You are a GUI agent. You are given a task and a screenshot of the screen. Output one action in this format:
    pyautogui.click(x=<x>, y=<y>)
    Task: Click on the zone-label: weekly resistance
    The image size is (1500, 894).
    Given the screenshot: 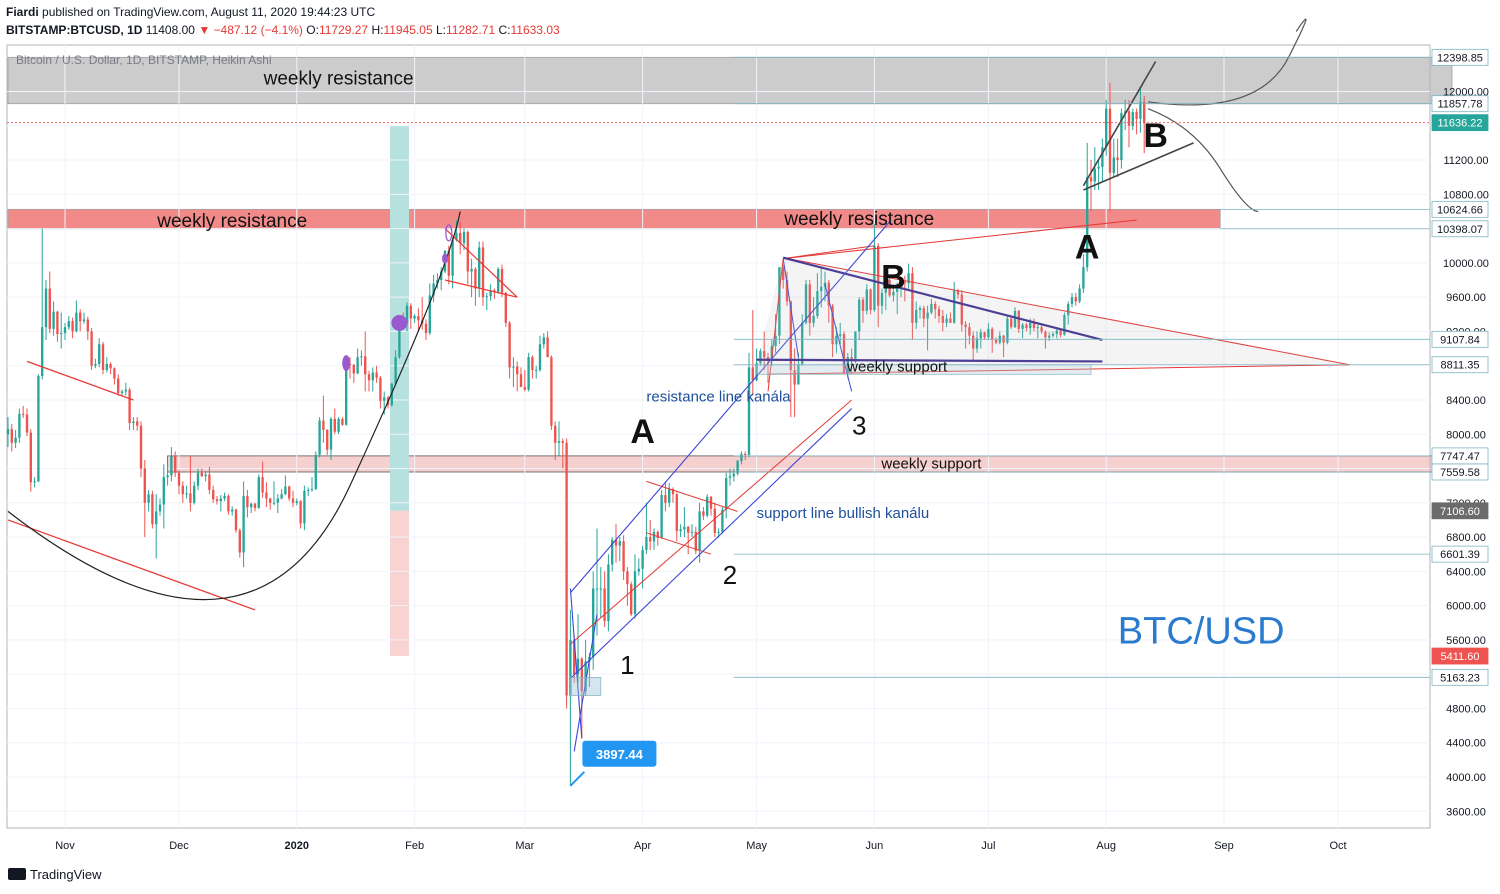 What is the action you would take?
    pyautogui.click(x=231, y=221)
    